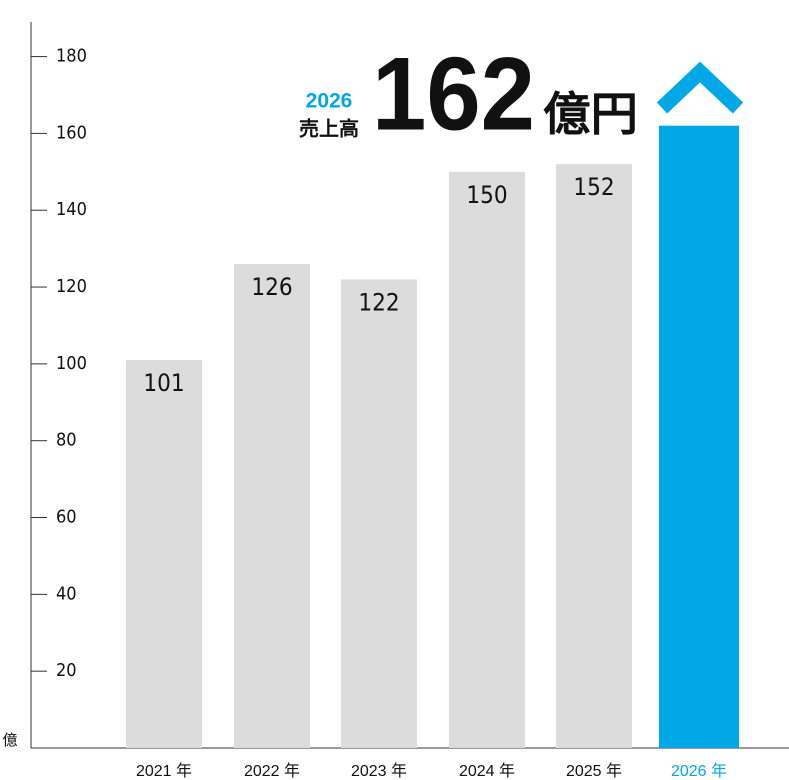 The width and height of the screenshot is (789, 780). What do you see at coordinates (486, 195) in the screenshot?
I see `value-label: 150` at bounding box center [486, 195].